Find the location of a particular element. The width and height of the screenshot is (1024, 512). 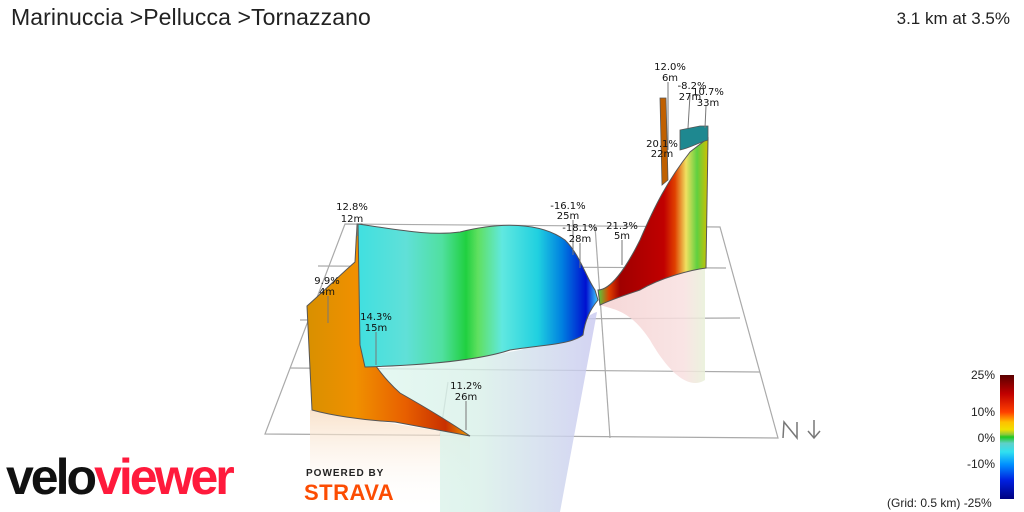

annotation-dist: 15m is located at coordinates (376, 328).